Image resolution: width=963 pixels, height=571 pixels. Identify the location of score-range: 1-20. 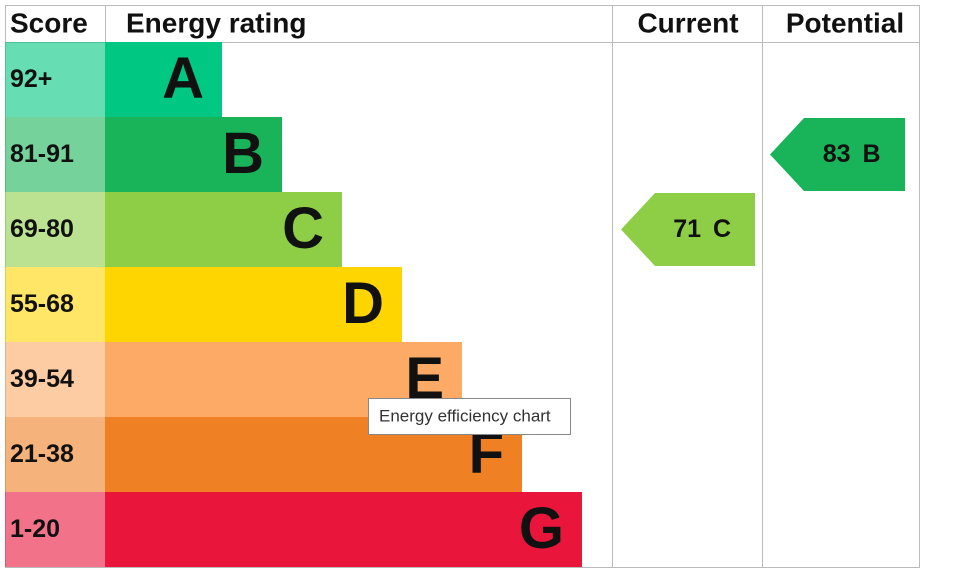
(35, 529).